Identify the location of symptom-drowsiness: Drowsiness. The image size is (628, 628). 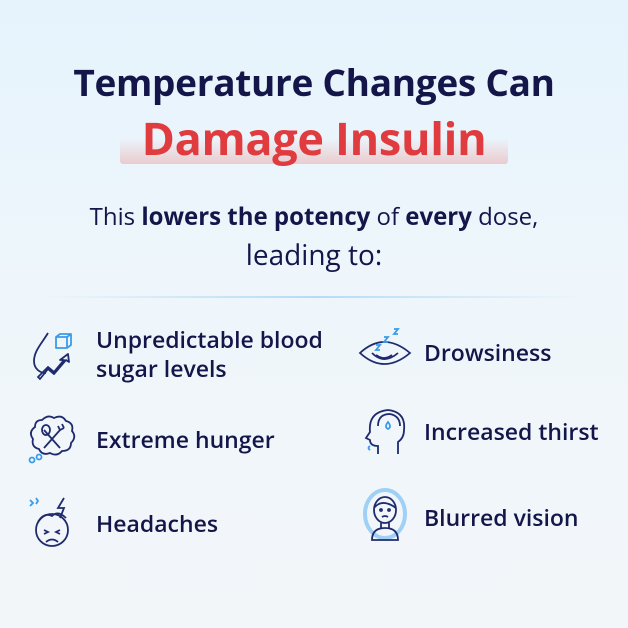
(453, 352).